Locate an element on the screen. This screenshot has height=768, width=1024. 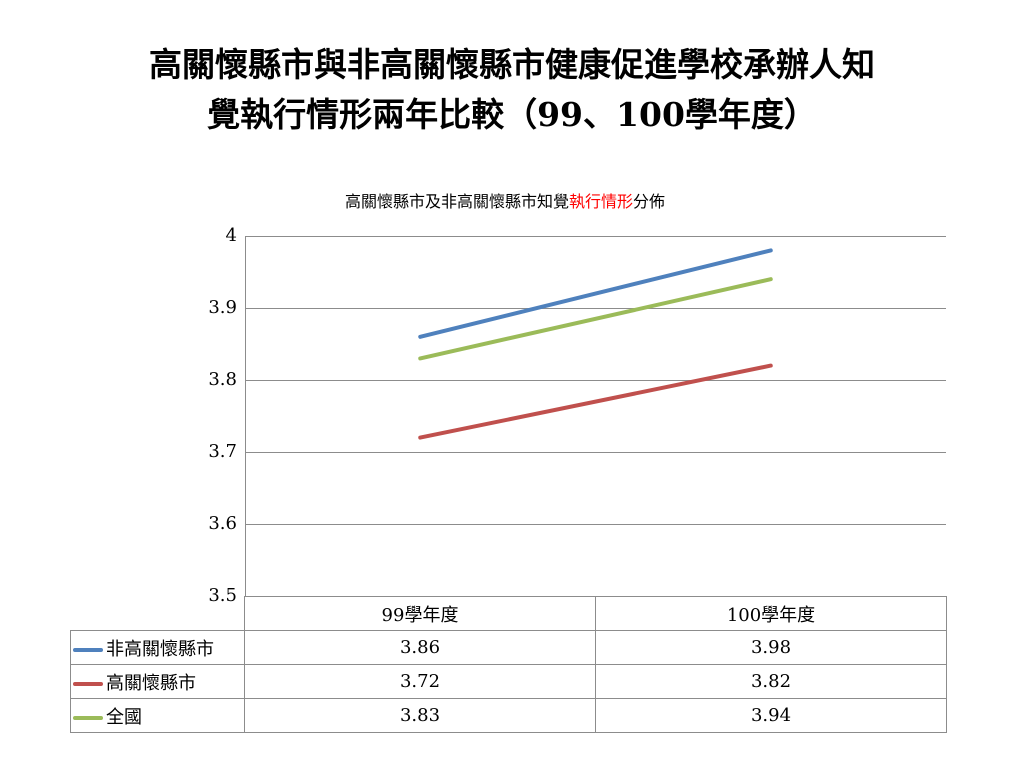
data-label: 3.98 is located at coordinates (771, 647).